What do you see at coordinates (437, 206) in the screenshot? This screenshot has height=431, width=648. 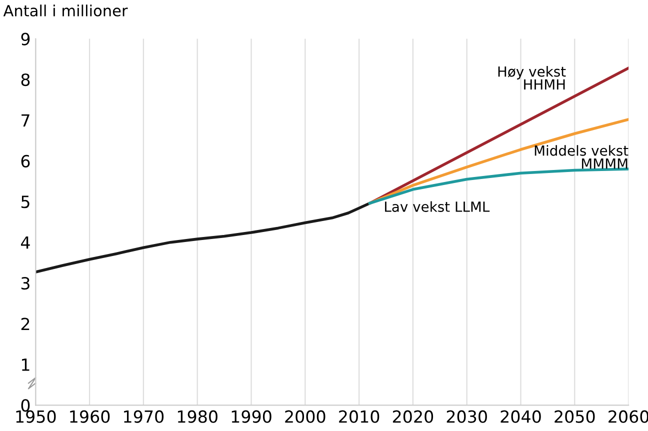 I see `series-label: Lav vekst LLML` at bounding box center [437, 206].